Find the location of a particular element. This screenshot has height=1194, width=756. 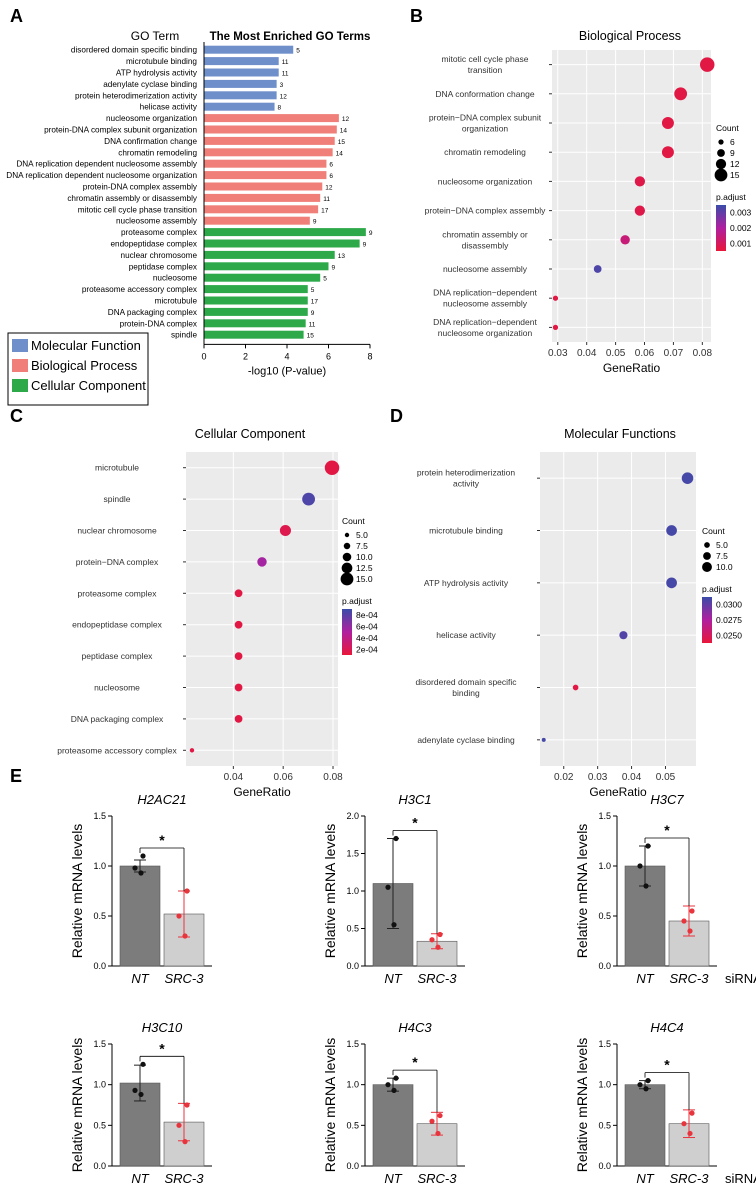

term-label: activity is located at coordinates (466, 484).